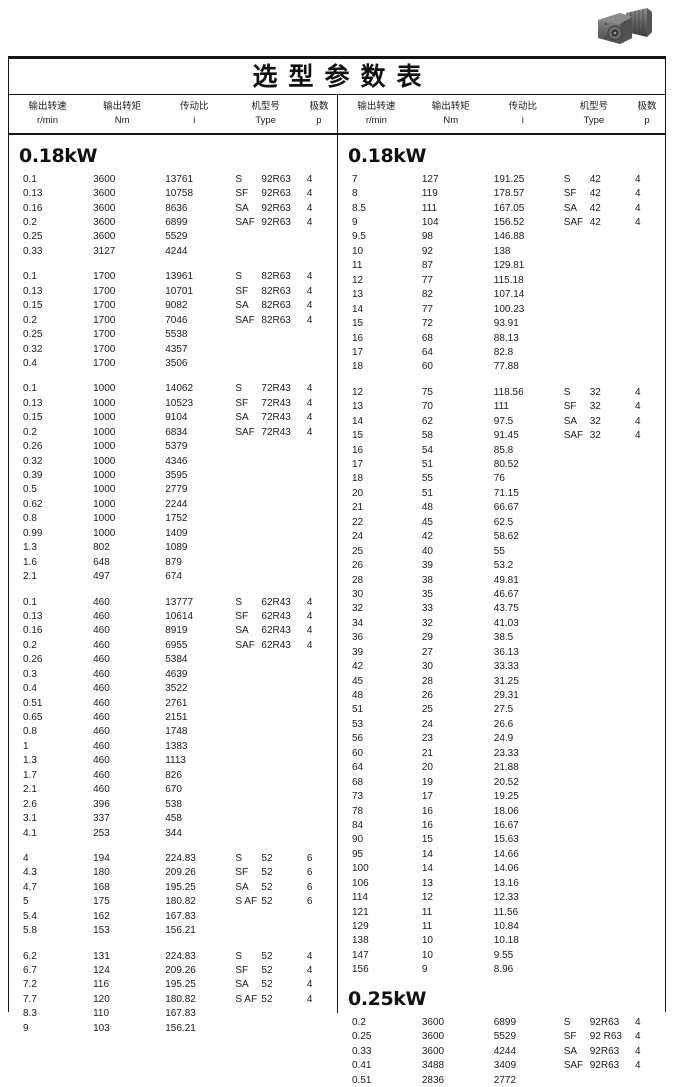 The image size is (674, 1087). What do you see at coordinates (30, 873) in the screenshot?
I see `cell-output-speed: 4.3` at bounding box center [30, 873].